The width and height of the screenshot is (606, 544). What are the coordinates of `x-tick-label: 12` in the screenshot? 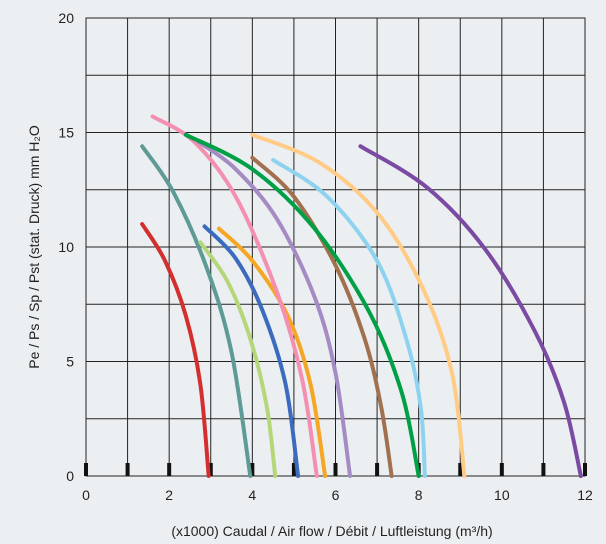 It's located at (585, 495).